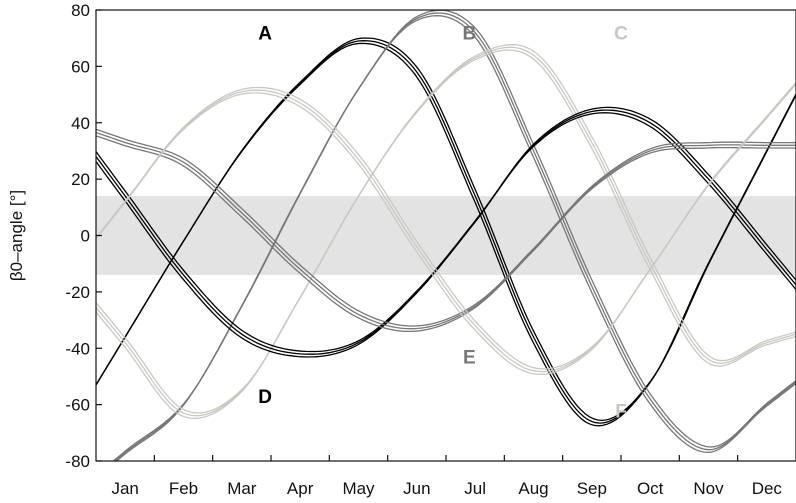 The image size is (796, 503). Describe the element at coordinates (124, 488) in the screenshot. I see `x-tick-label: Jan` at that location.